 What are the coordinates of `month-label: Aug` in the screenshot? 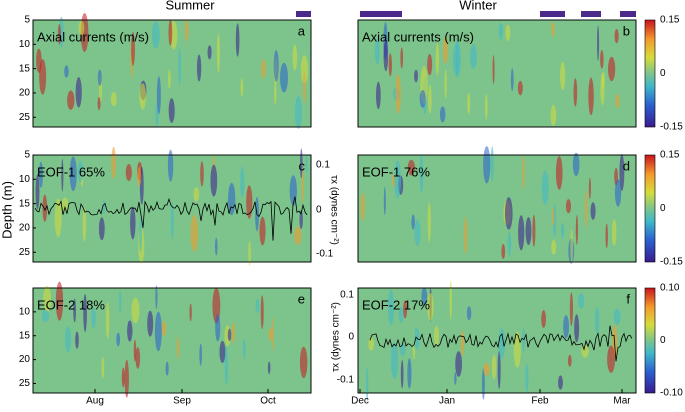 It's located at (95, 401).